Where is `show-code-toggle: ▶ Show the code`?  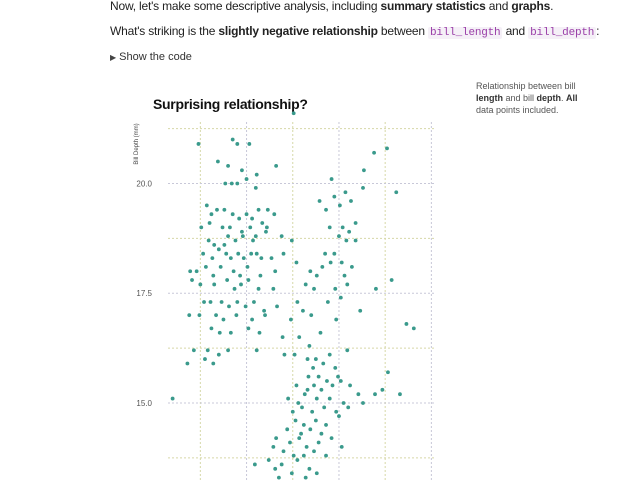
show-code-toggle: ▶ Show the code is located at coordinates (151, 57).